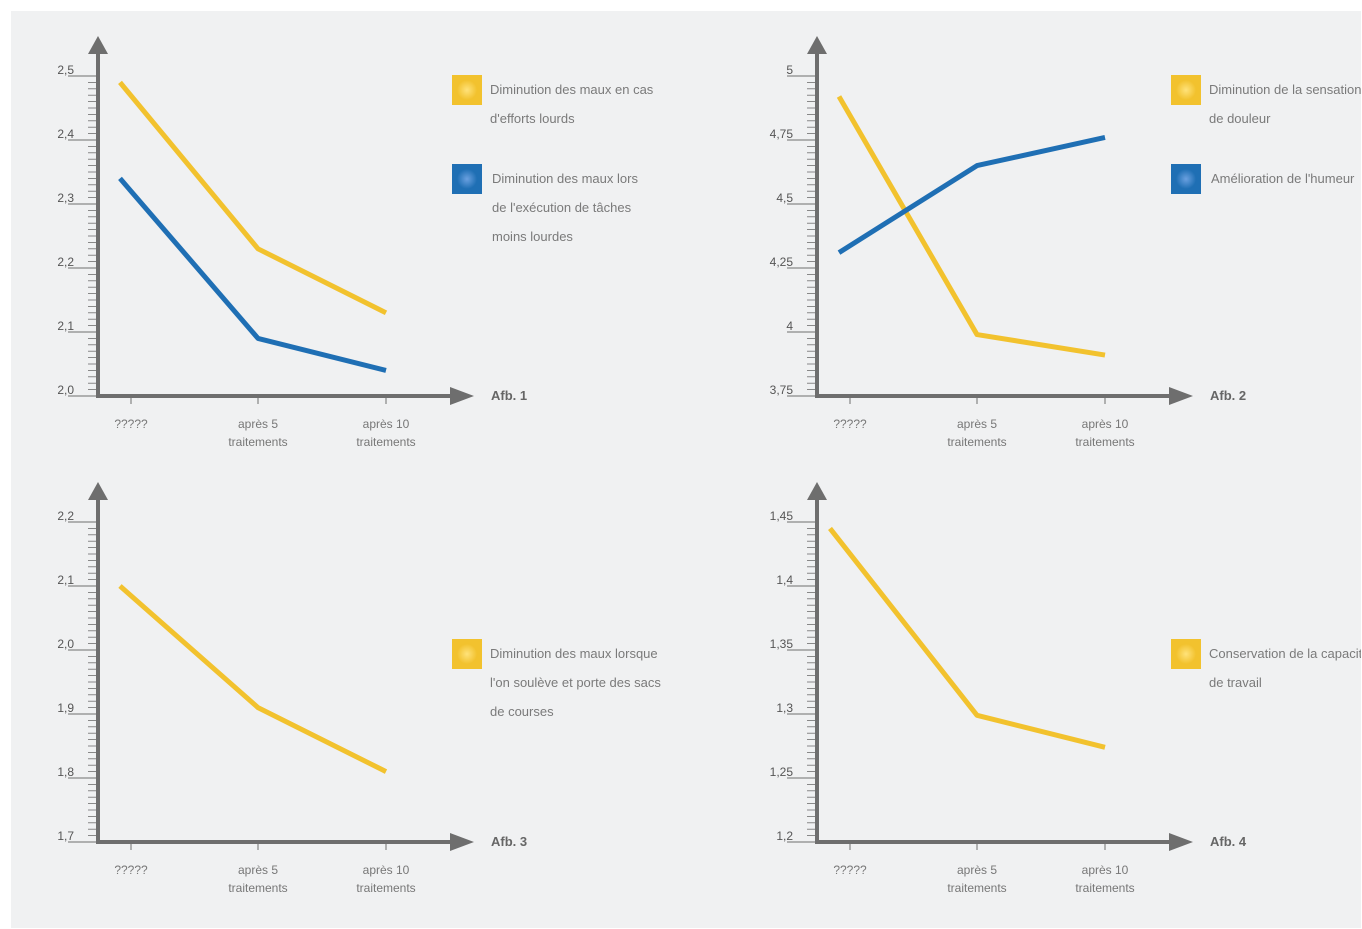 The height and width of the screenshot is (929, 1362). I want to click on legend-text: de douleur, so click(1240, 118).